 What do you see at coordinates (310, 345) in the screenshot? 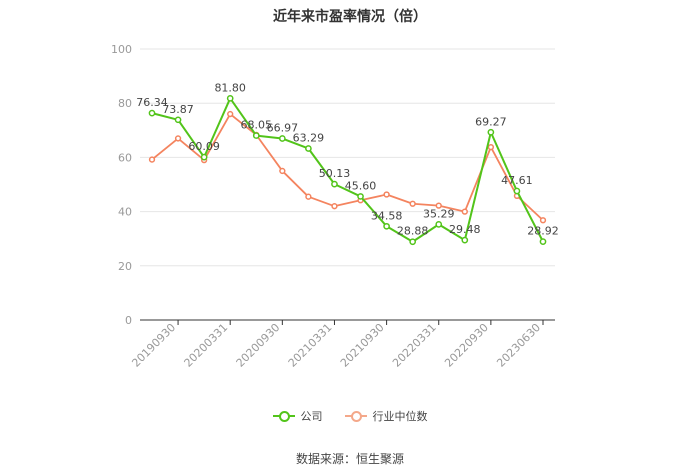
I see `x-tick-label-3: 20210331` at bounding box center [310, 345].